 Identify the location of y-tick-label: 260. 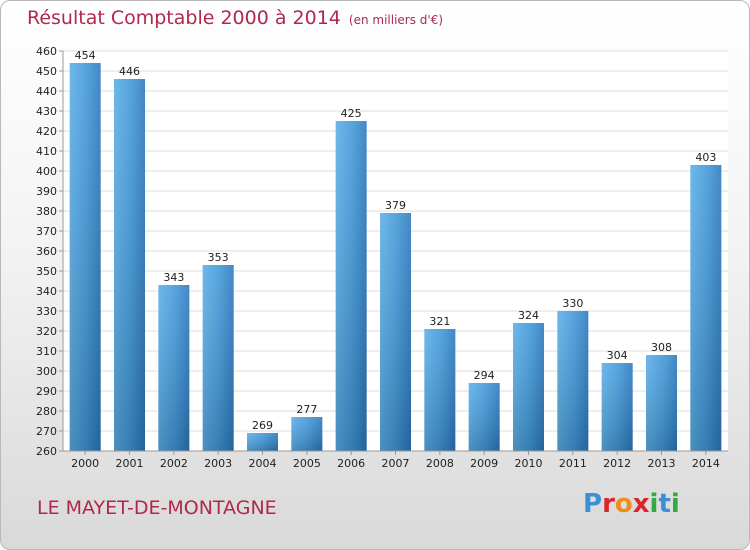
(46, 451).